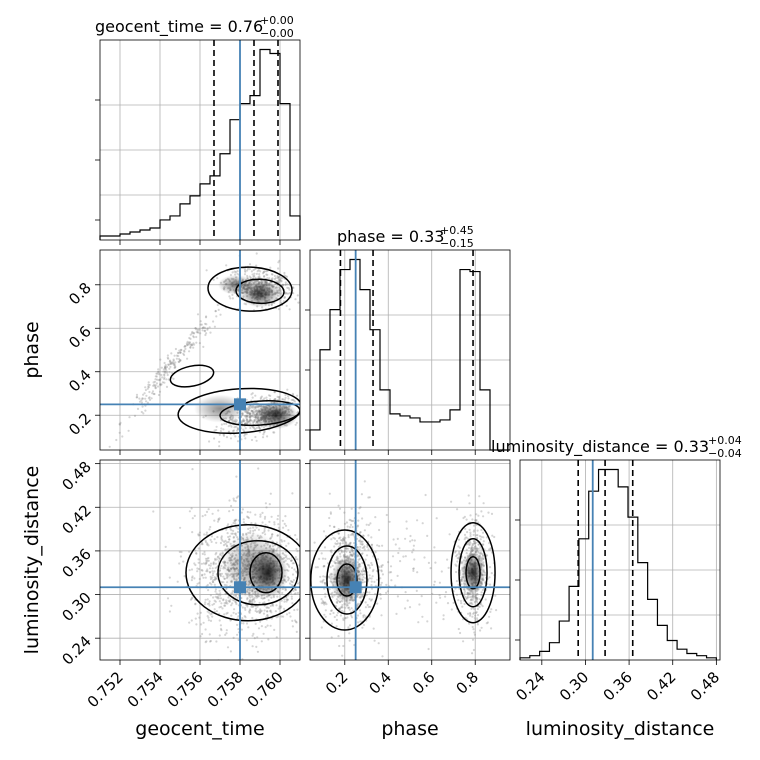 The height and width of the screenshot is (760, 760). Describe the element at coordinates (618, 686) in the screenshot. I see `x-tick-label: 0.36` at that location.